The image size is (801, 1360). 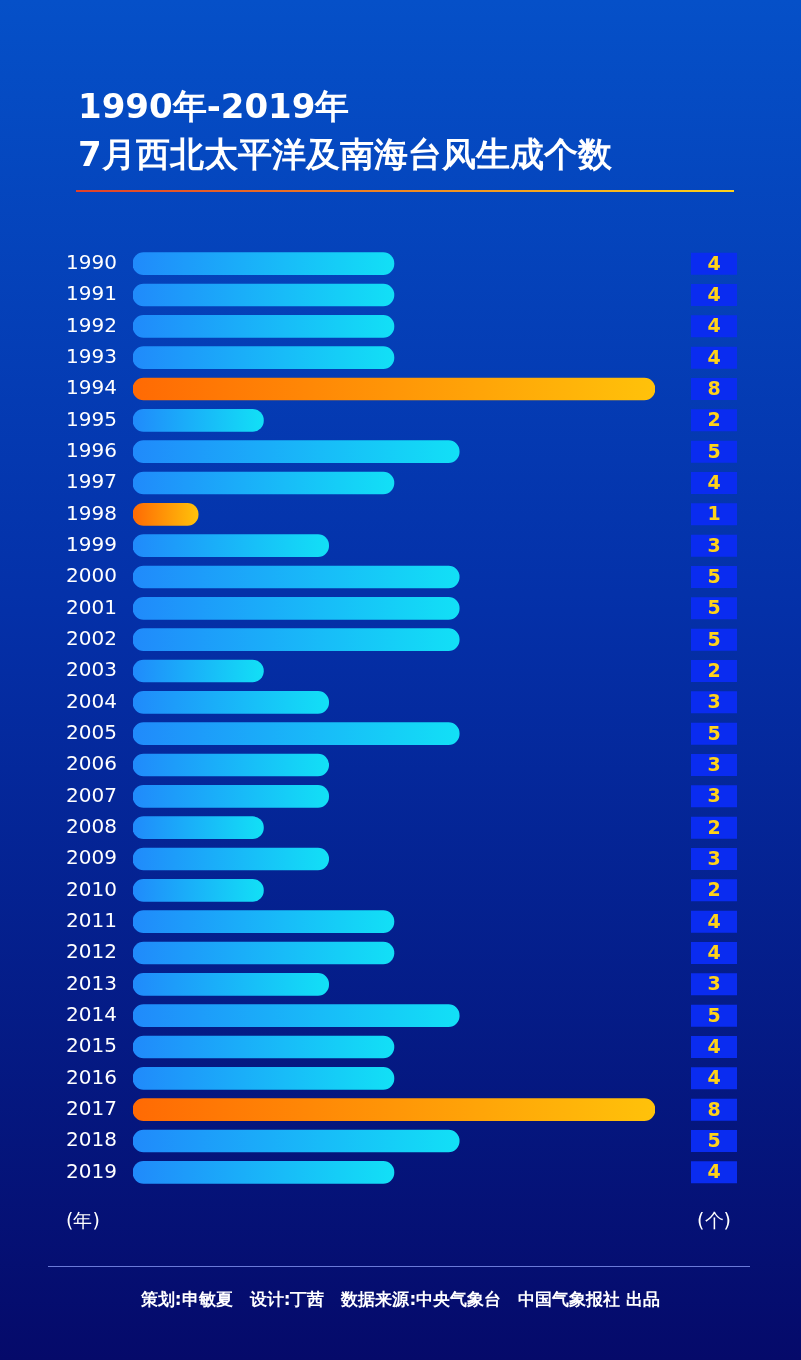 I want to click on y-tick-label: 1999, so click(x=91, y=543).